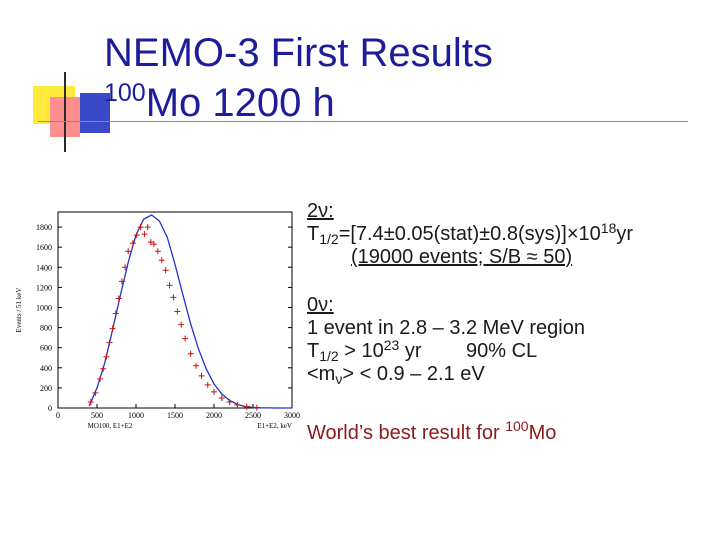 This screenshot has height=540, width=720. Describe the element at coordinates (298, 78) in the screenshot. I see `slide-title: NEMO-3 First Results 100Mo 1200 h` at that location.